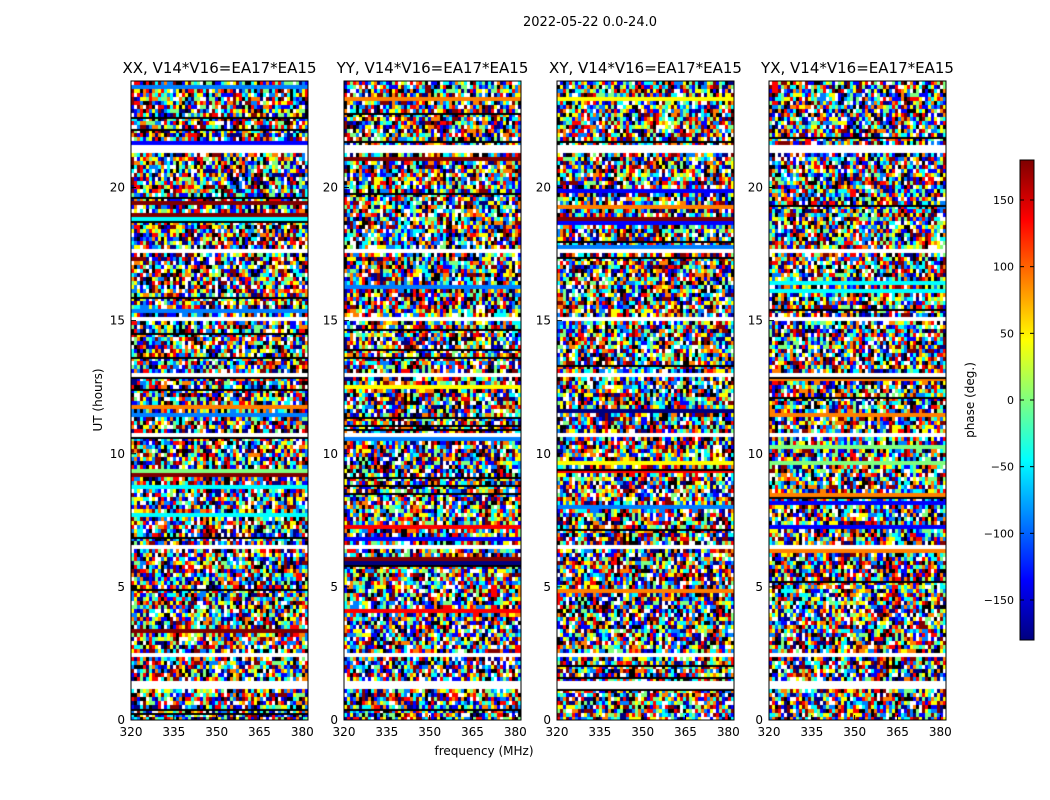  Describe the element at coordinates (432, 68) in the screenshot. I see `panel-title: YY, V14*V16=EA17*EA15` at that location.